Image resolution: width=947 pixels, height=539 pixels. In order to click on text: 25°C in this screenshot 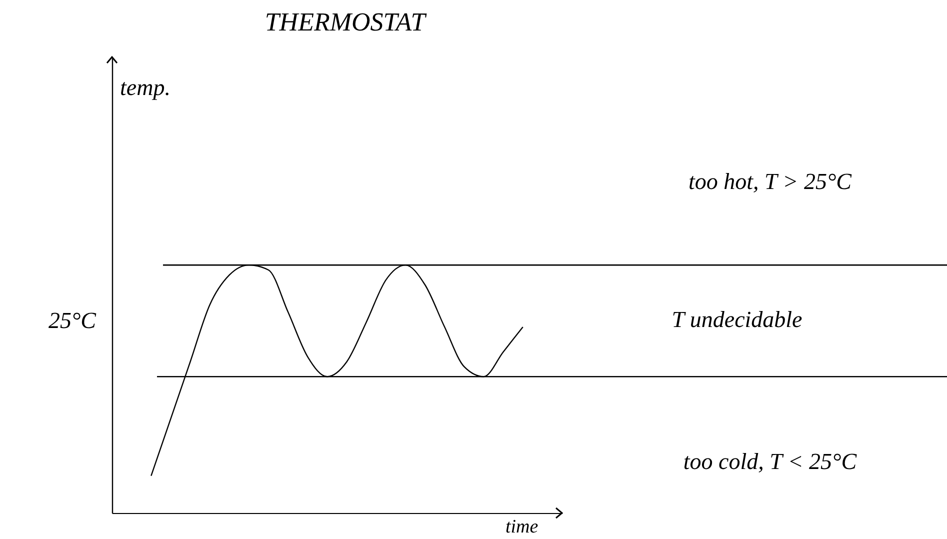, I will do `click(72, 320)`.